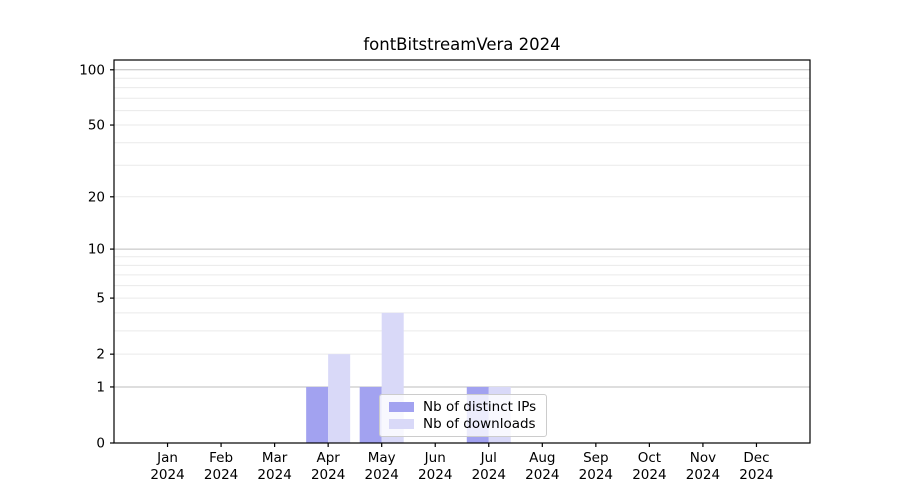 The height and width of the screenshot is (500, 900). I want to click on x-tick-label-month: Jul, so click(488, 458).